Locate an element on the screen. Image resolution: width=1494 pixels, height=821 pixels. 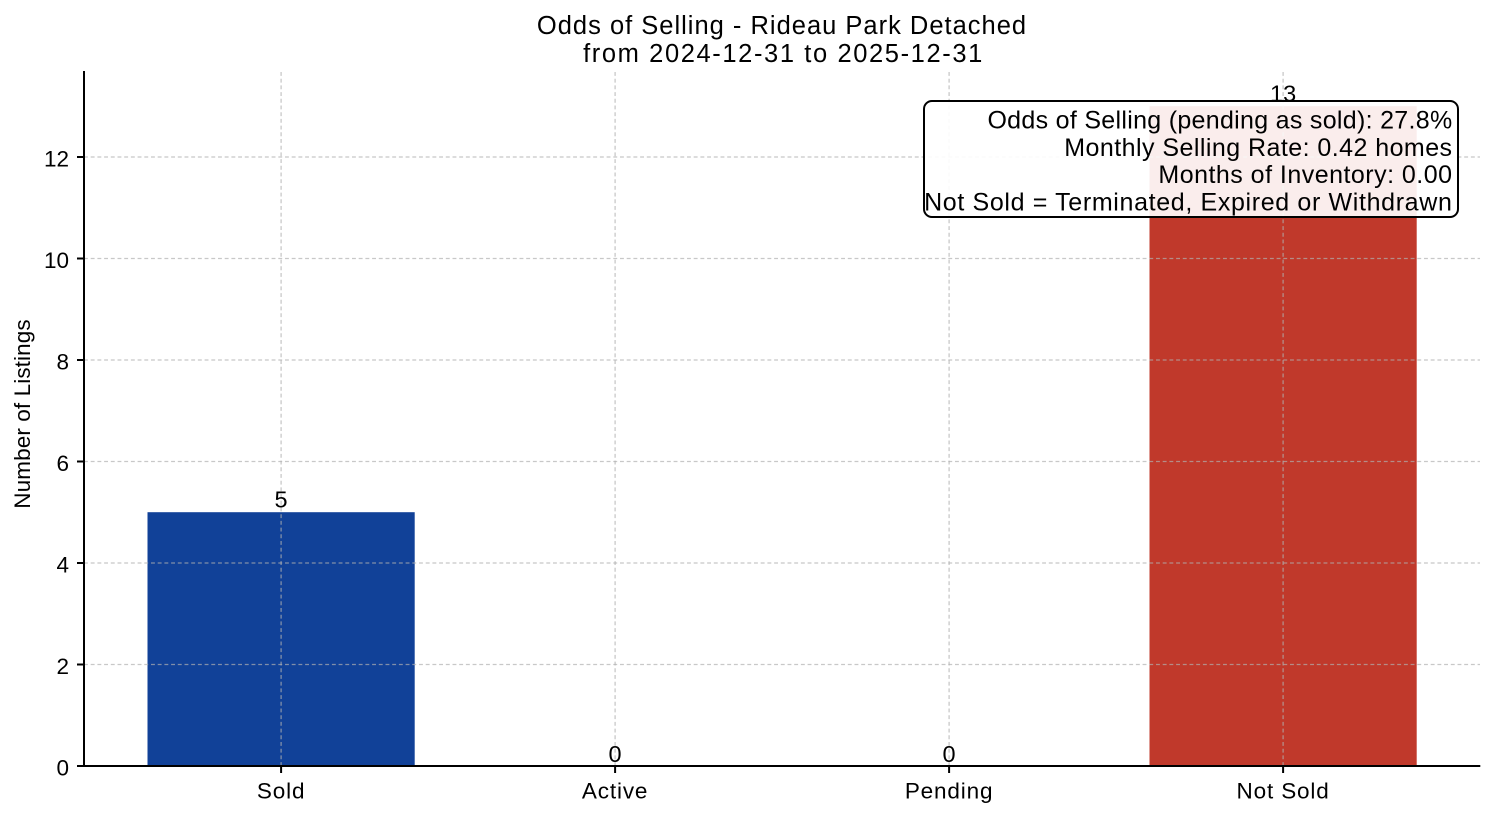
svg-text: Sold is located at coordinates (281, 790).